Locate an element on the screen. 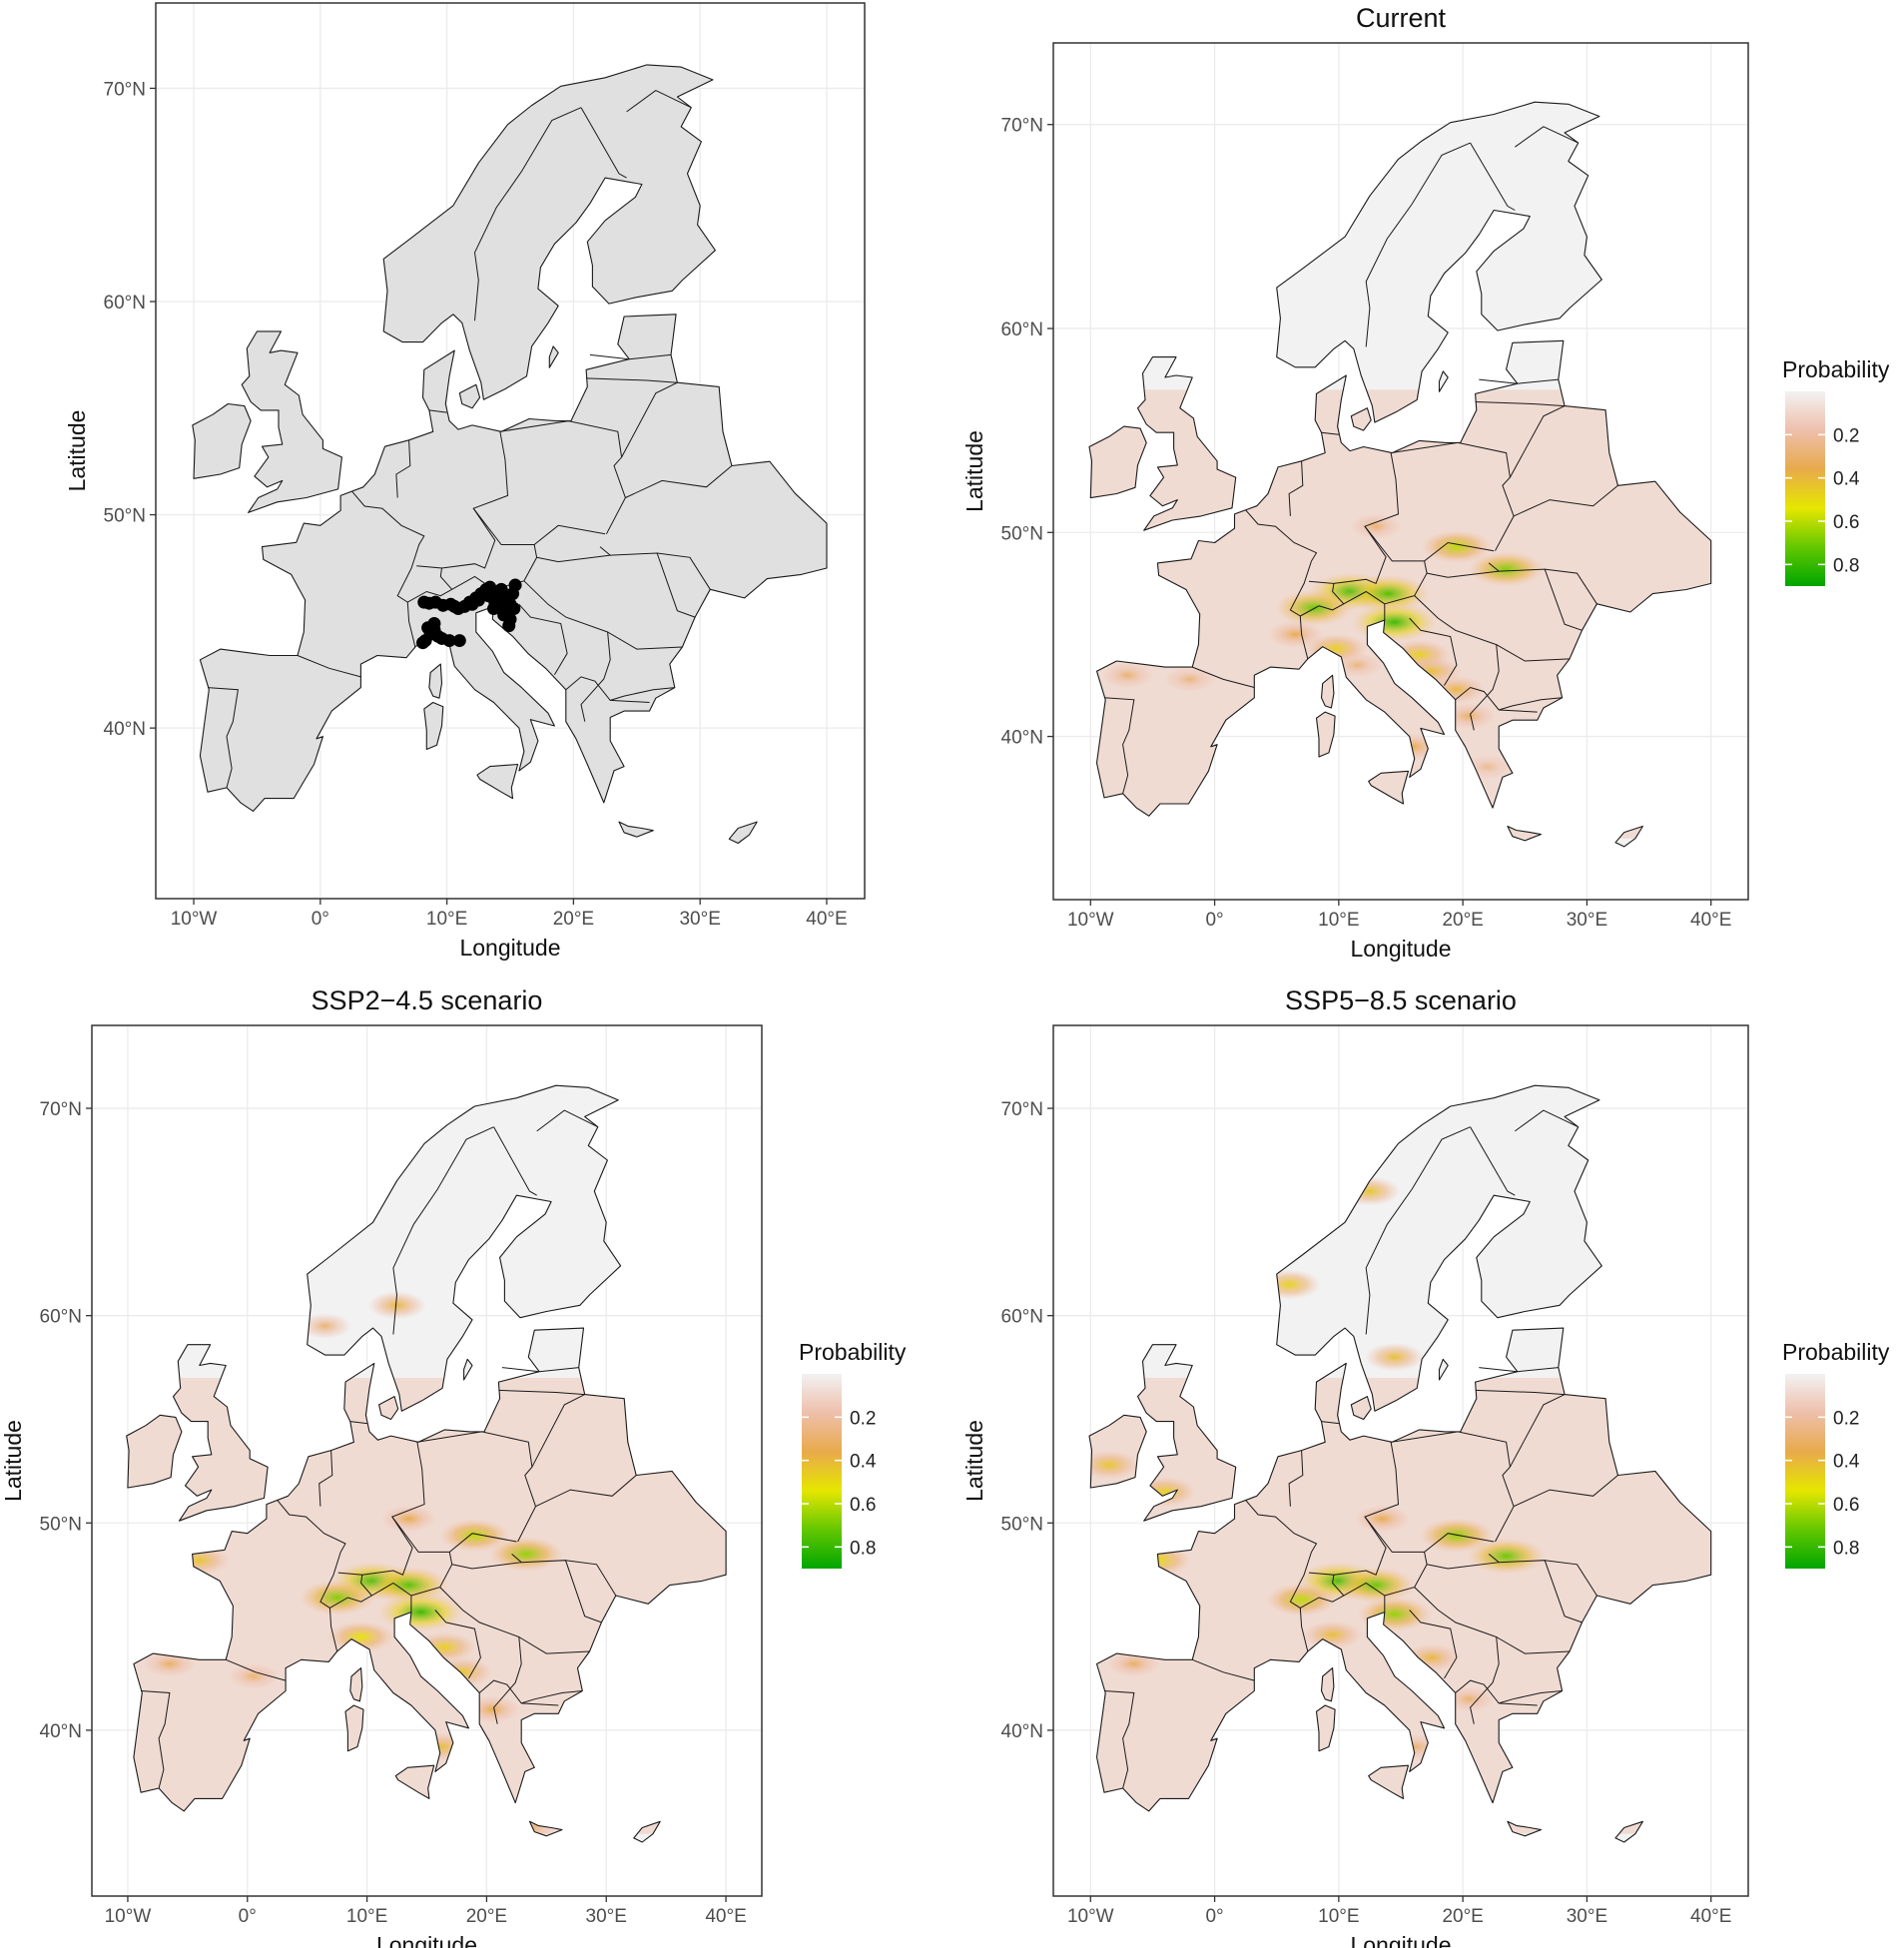 Image resolution: width=1904 pixels, height=1948 pixels. panel-title: SSP2−4.5 scenario is located at coordinates (427, 1000).